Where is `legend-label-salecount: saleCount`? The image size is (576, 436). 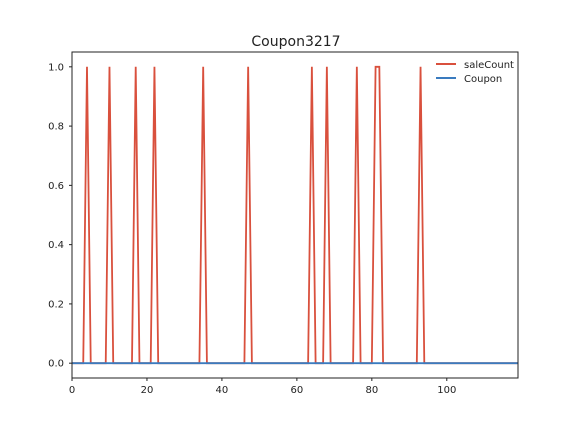 legend-label-salecount: saleCount is located at coordinates (489, 65).